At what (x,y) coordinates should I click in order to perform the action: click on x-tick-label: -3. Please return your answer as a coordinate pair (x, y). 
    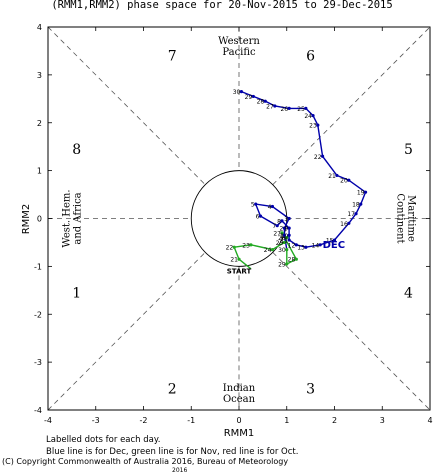
    Looking at the image, I should click on (96, 420).